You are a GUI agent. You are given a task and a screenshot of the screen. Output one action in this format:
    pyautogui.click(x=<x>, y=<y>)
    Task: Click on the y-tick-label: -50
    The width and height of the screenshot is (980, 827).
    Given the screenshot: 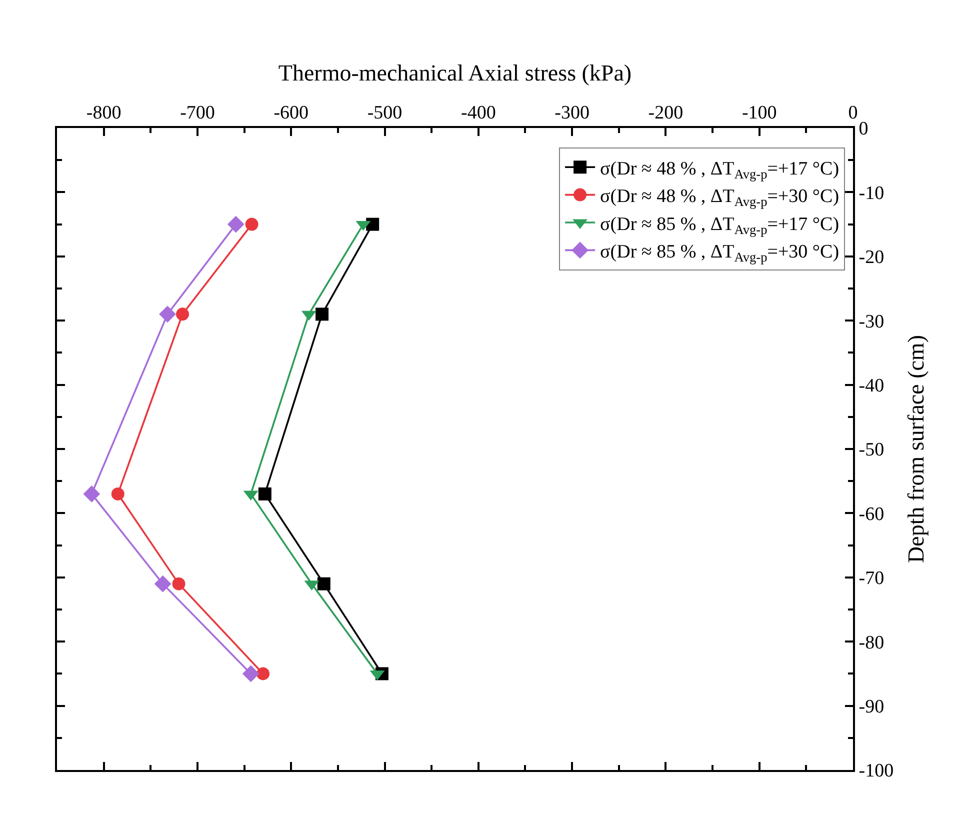 What is the action you would take?
    pyautogui.click(x=871, y=450)
    